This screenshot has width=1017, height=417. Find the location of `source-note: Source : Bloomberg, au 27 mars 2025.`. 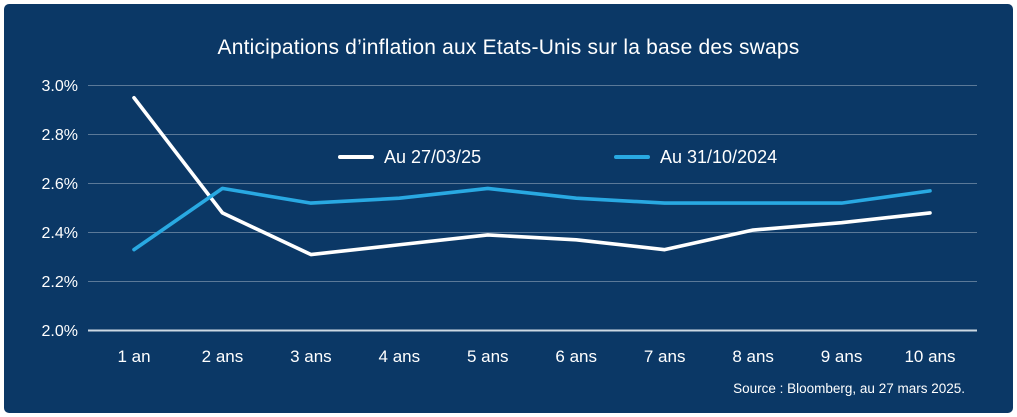

source-note: Source : Bloomberg, au 27 mars 2025. is located at coordinates (849, 388).